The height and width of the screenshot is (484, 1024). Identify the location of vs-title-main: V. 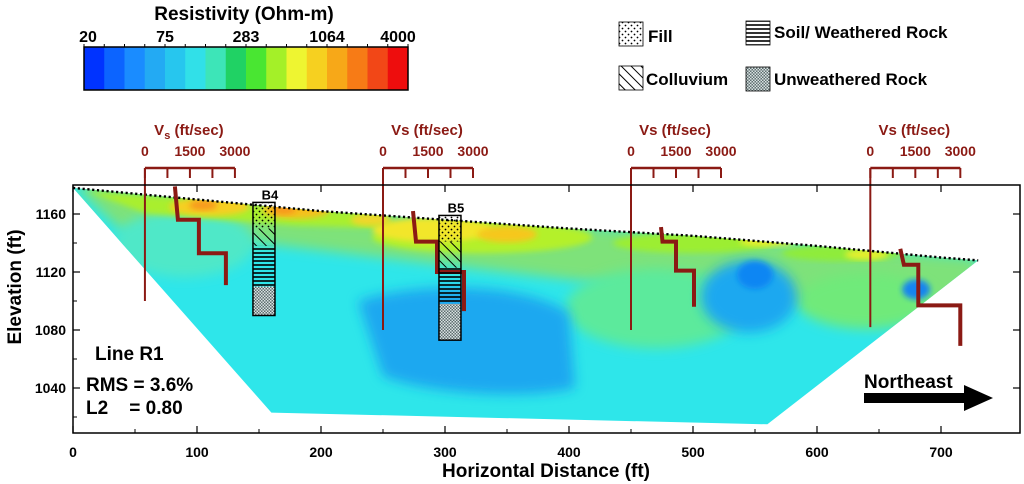
(159, 130).